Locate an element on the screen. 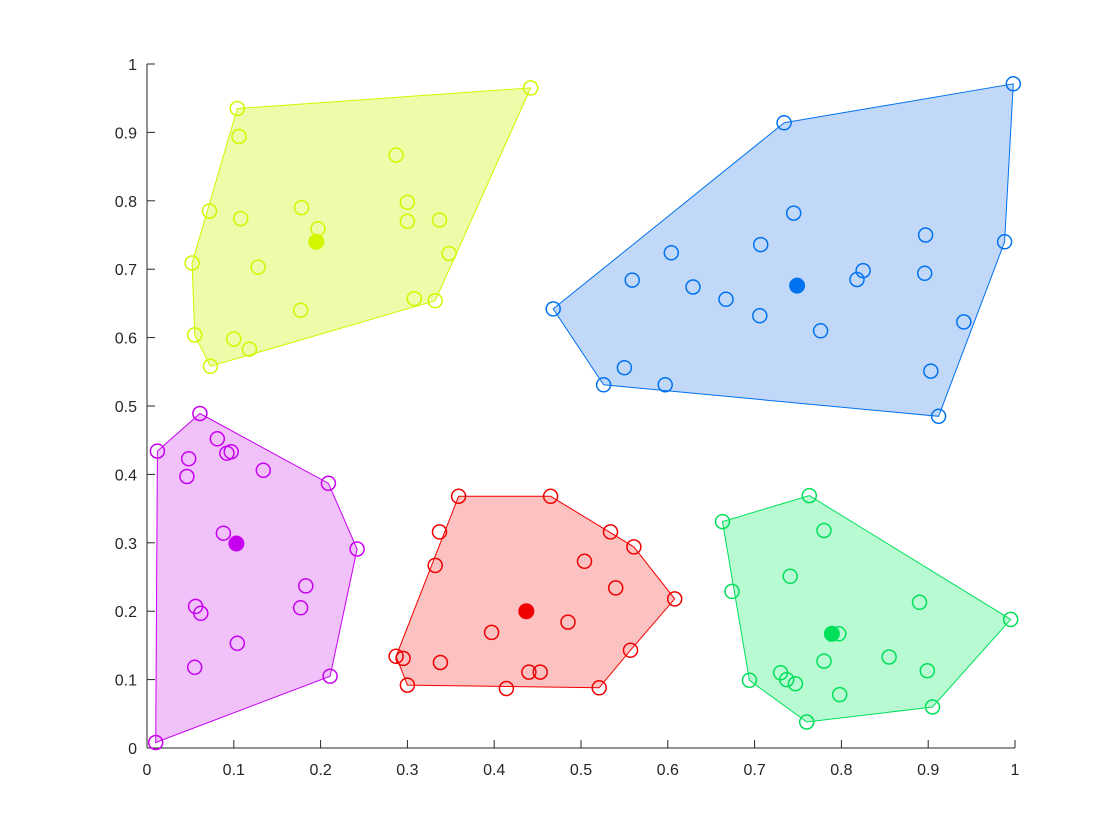 This screenshot has width=1120, height=840. y-tick-label: 0.9 is located at coordinates (126, 133).